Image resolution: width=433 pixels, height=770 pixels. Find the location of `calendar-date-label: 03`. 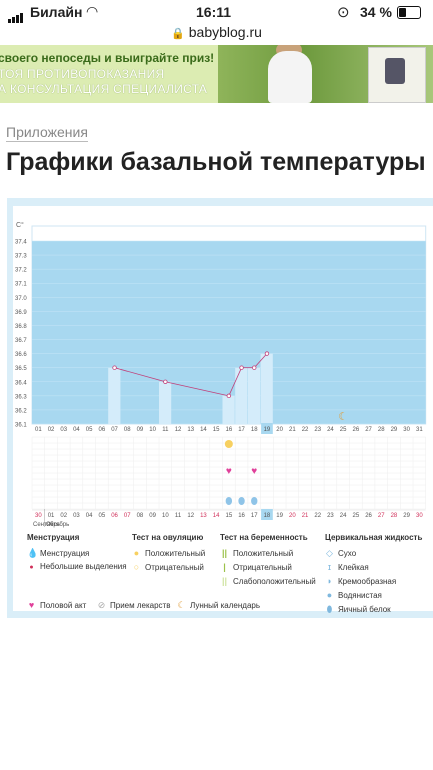

calendar-date-label: 03 is located at coordinates (76, 516).